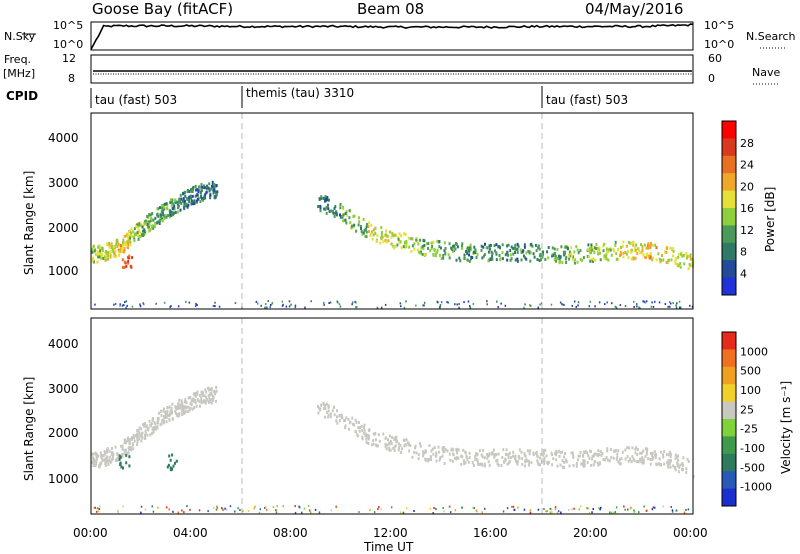 The height and width of the screenshot is (554, 800). Describe the element at coordinates (90, 533) in the screenshot. I see `xtick-0: 00:00` at that location.